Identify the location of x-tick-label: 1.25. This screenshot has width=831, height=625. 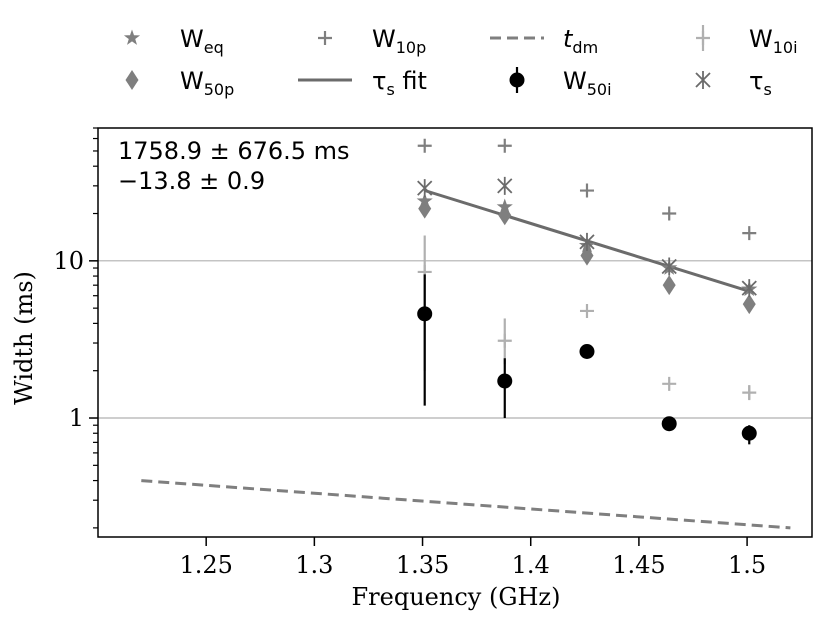
(205, 565).